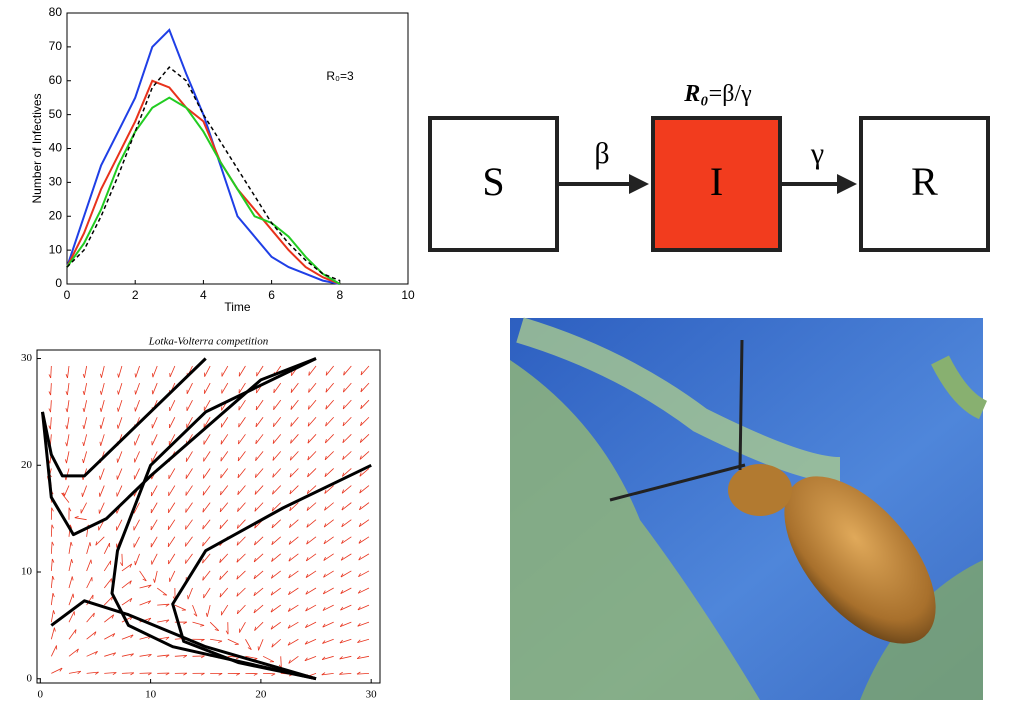  Describe the element at coordinates (203, 191) in the screenshot. I see `series-line` at that location.